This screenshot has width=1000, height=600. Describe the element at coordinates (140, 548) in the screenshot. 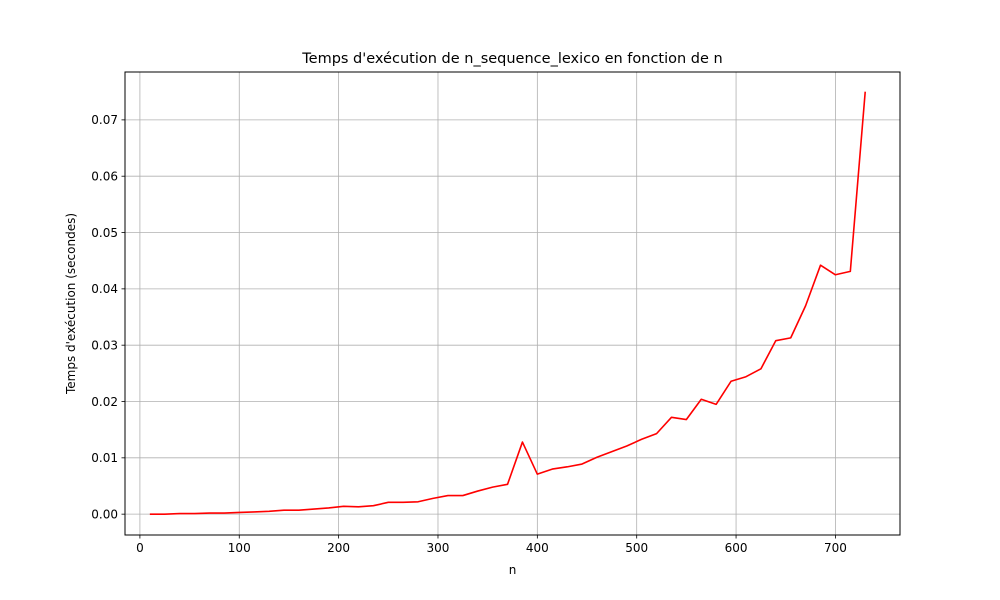

I see `x-tick-label: 0` at that location.